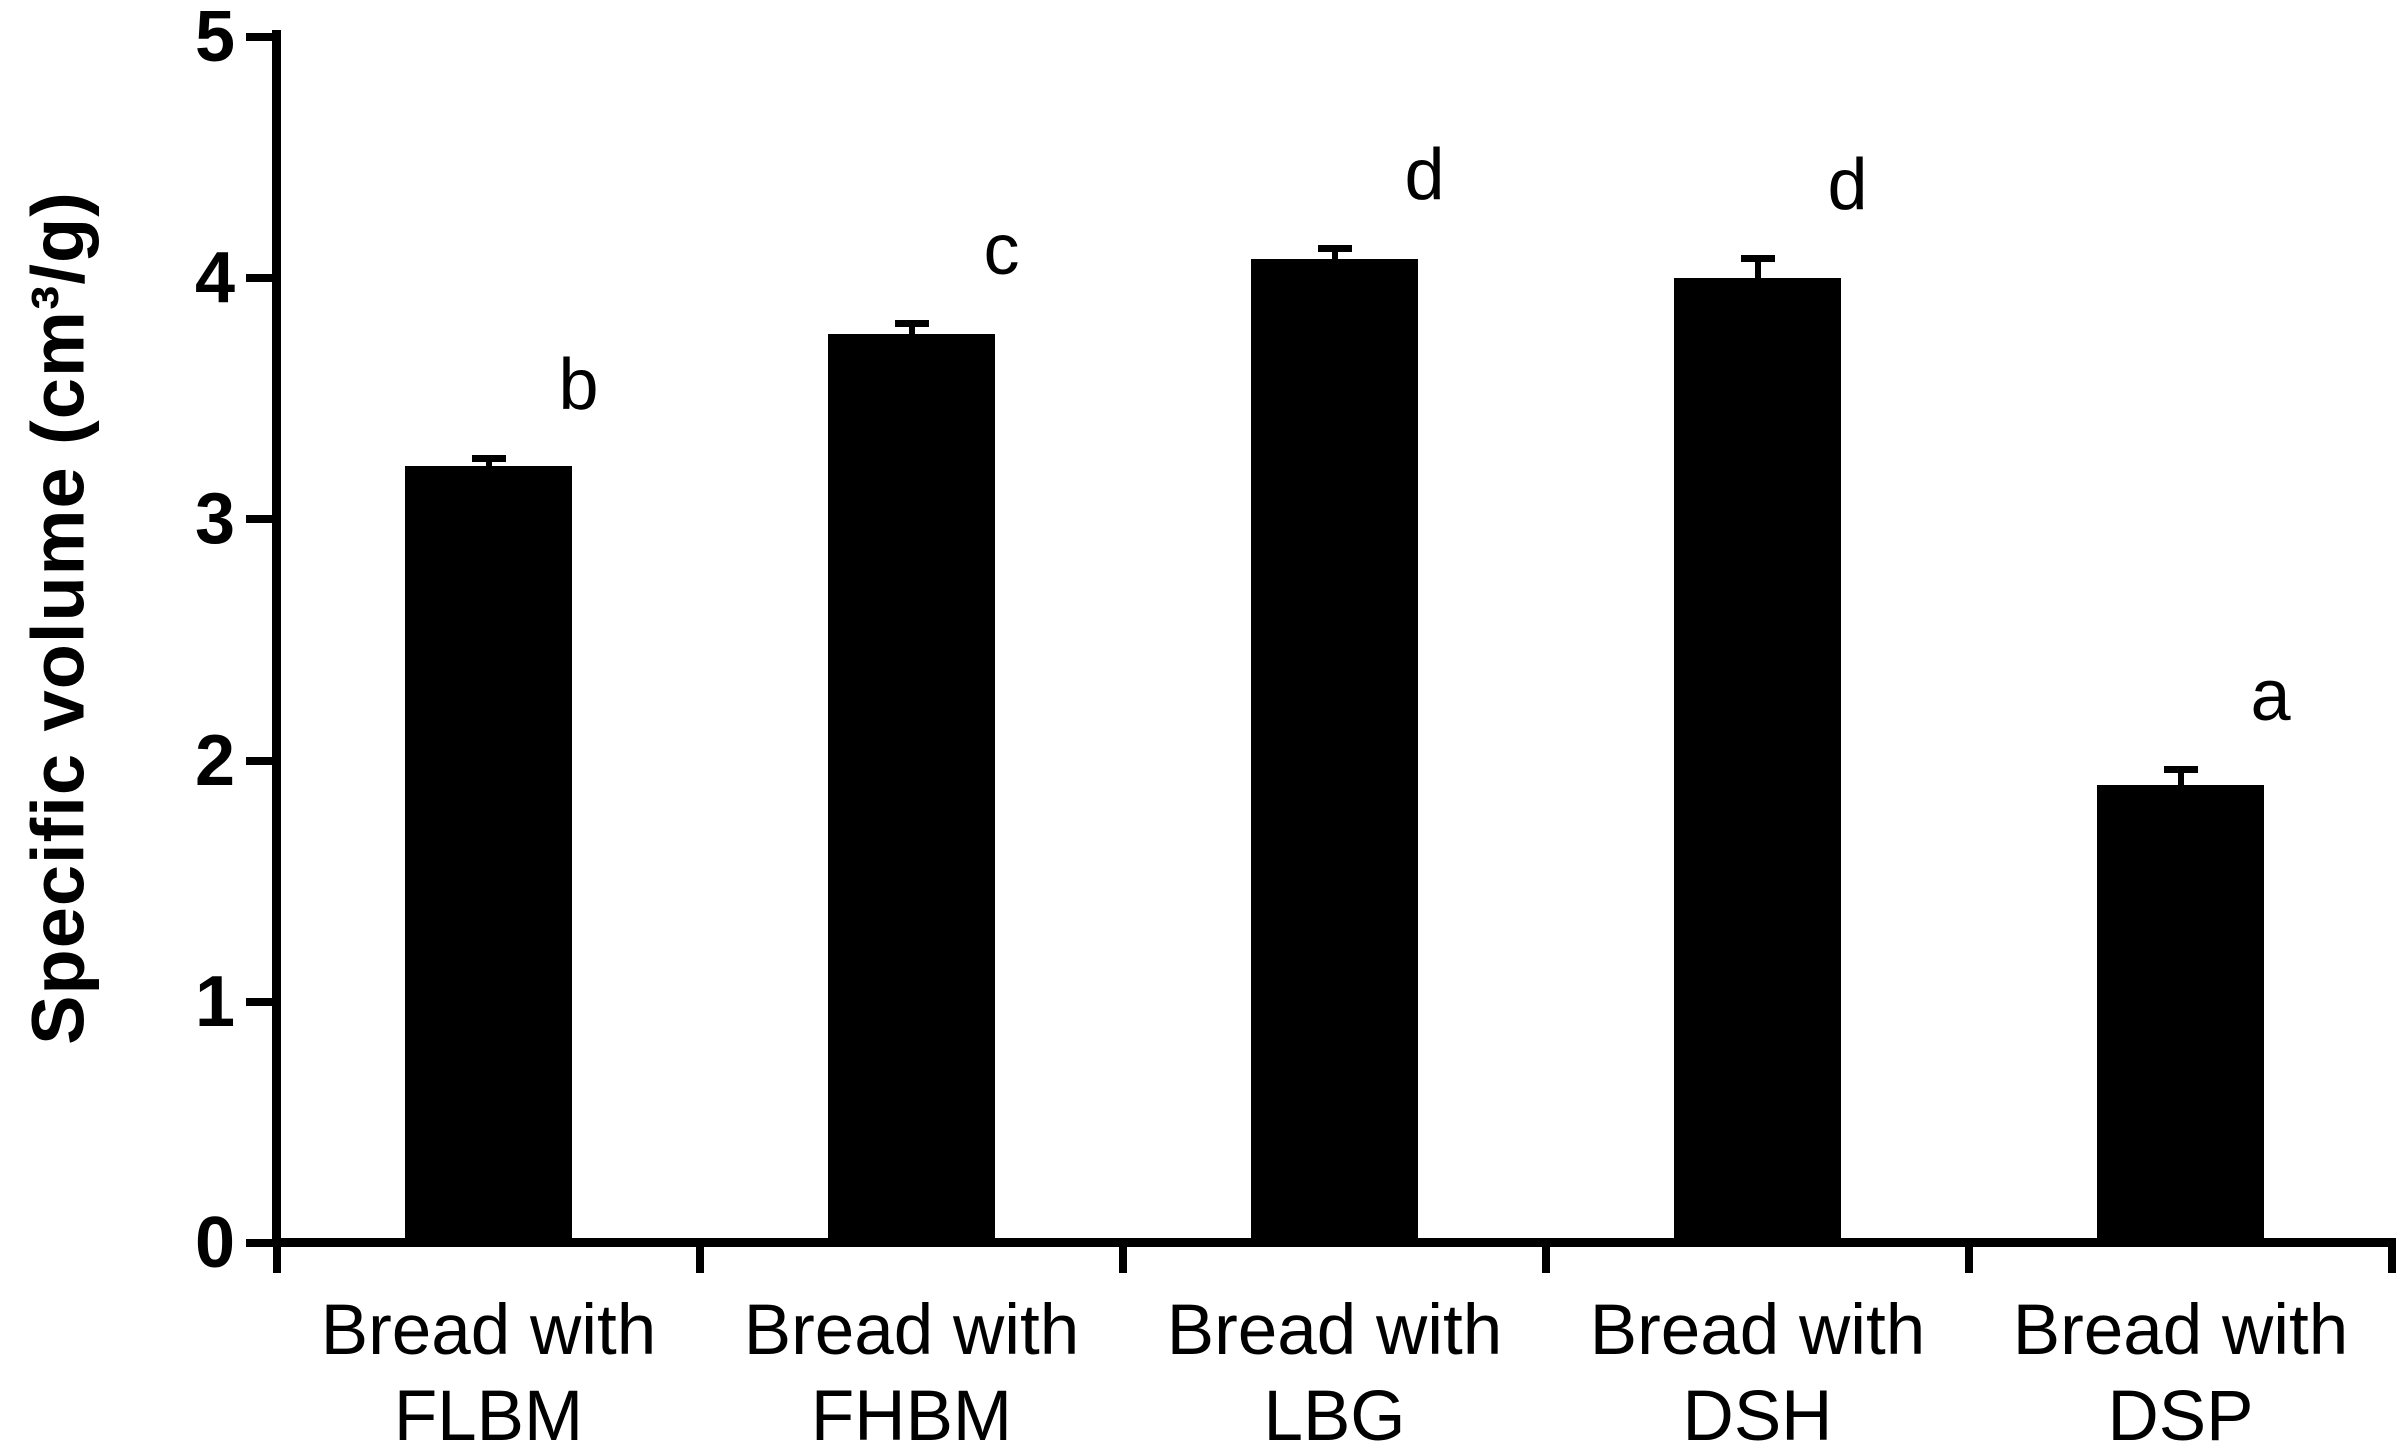 The image size is (2396, 1446). Describe the element at coordinates (276, 638) in the screenshot. I see `y-axis-line` at that location.